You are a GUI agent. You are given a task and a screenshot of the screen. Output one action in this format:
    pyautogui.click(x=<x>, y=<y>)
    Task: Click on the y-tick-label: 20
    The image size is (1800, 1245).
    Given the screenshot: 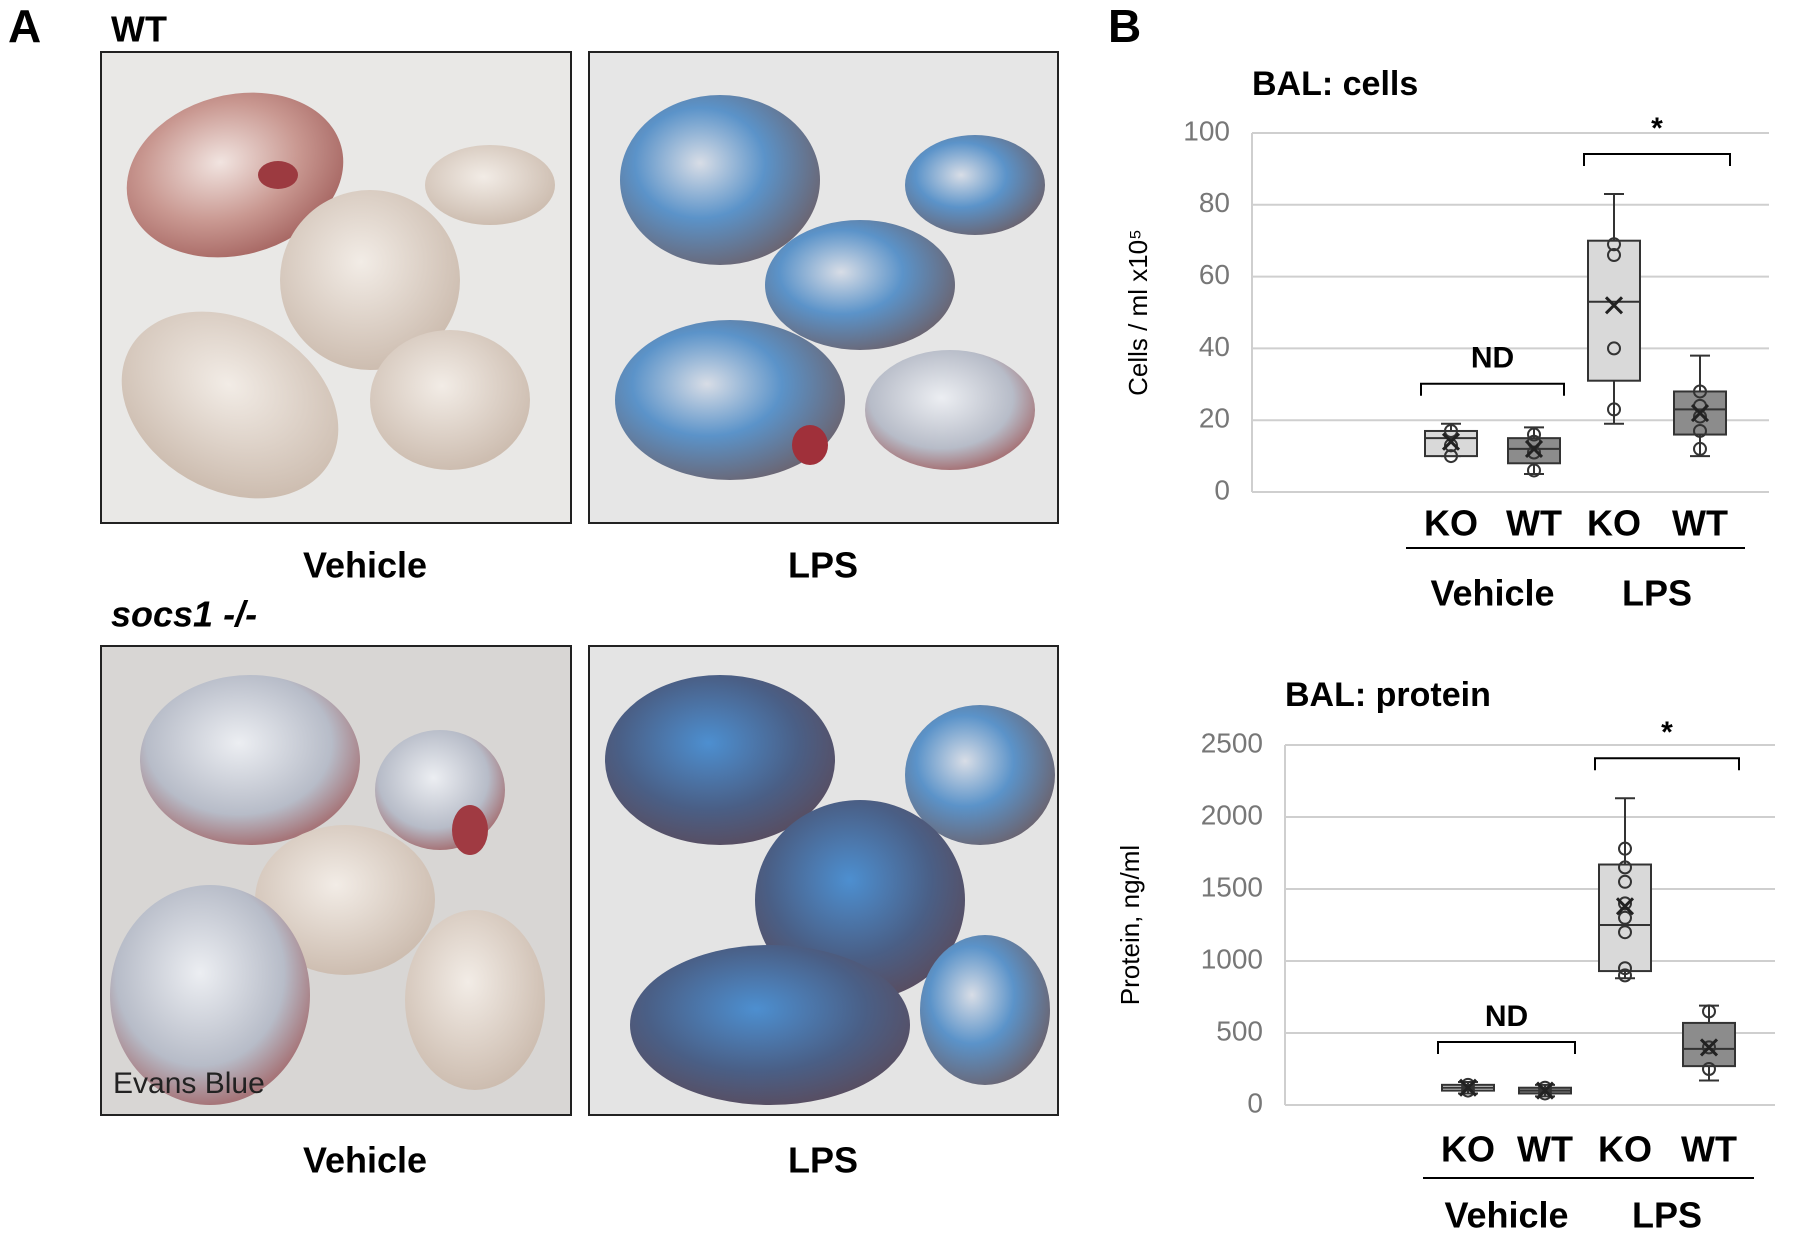 What is the action you would take?
    pyautogui.click(x=1214, y=418)
    